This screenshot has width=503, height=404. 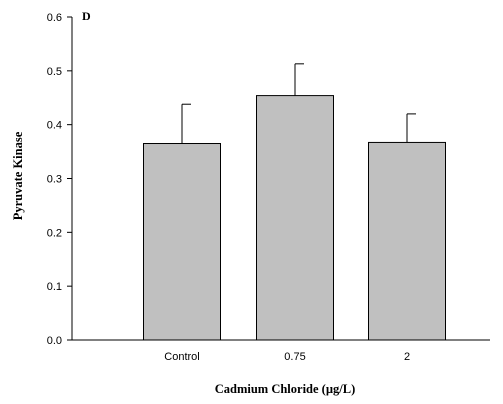 I want to click on x-tick-label: 2, so click(x=407, y=357).